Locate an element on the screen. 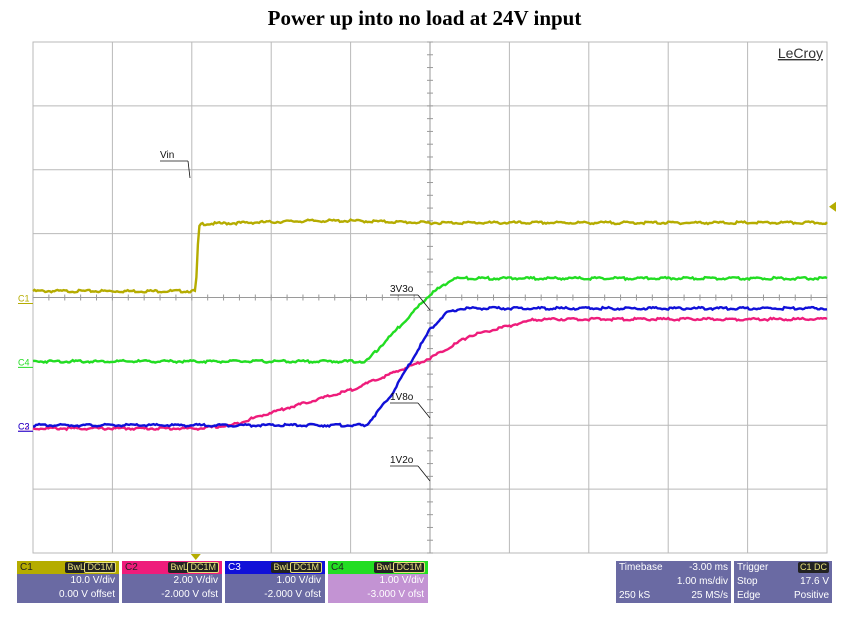 This screenshot has width=849, height=628. channel-scale: 10.0 V/div is located at coordinates (92, 580).